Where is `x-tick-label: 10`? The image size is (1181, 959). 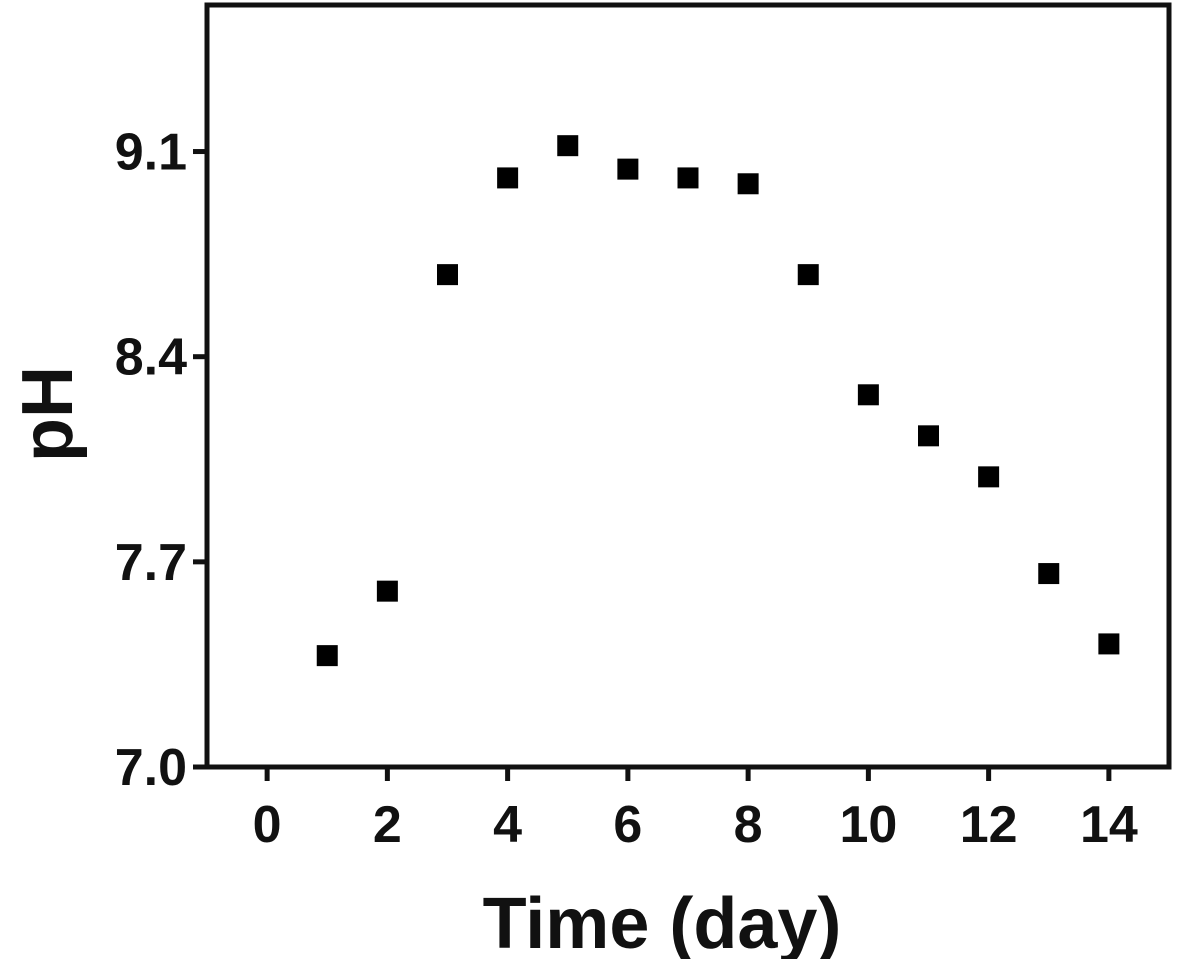 x-tick-label: 10 is located at coordinates (868, 825).